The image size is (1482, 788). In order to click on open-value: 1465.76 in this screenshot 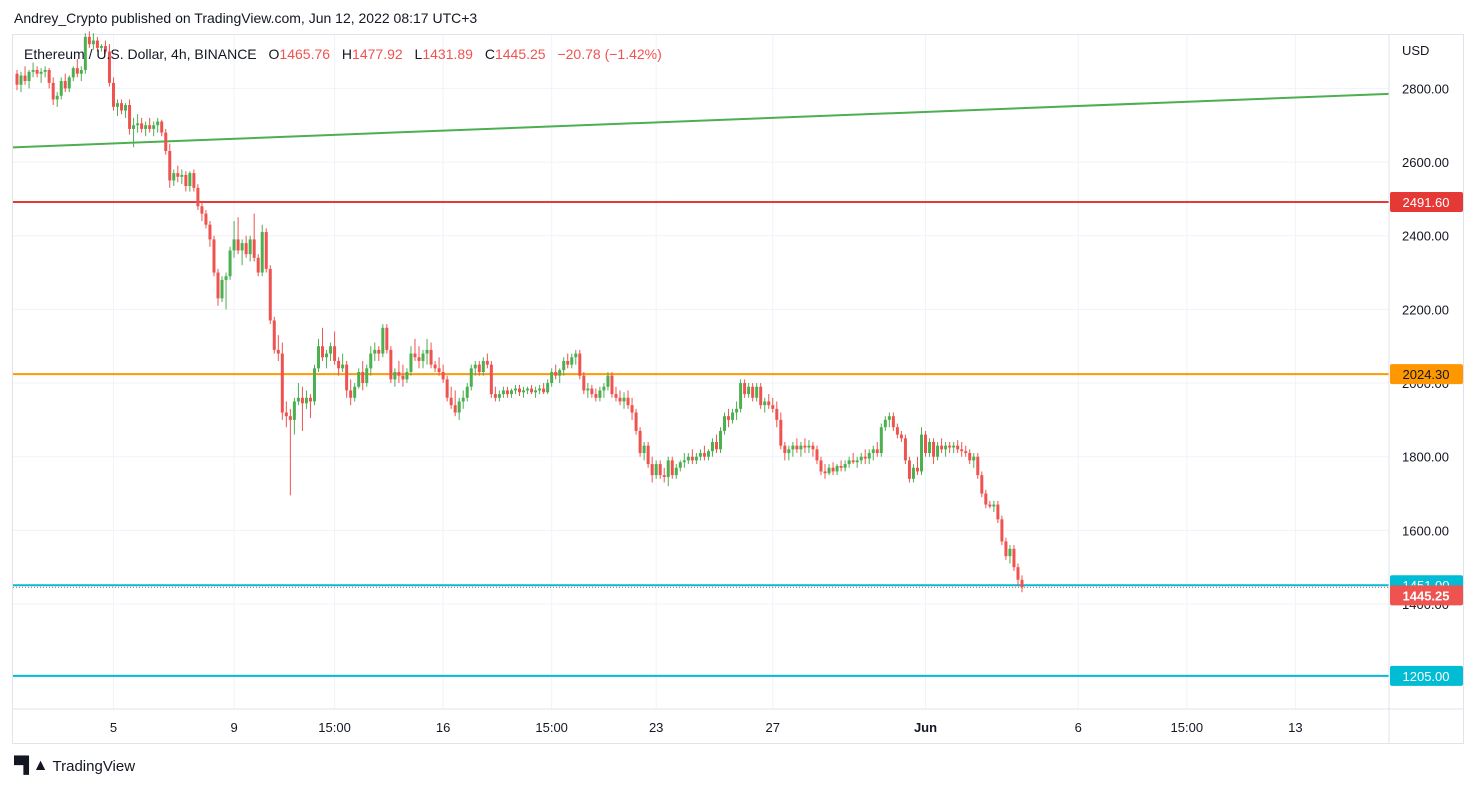, I will do `click(305, 54)`.